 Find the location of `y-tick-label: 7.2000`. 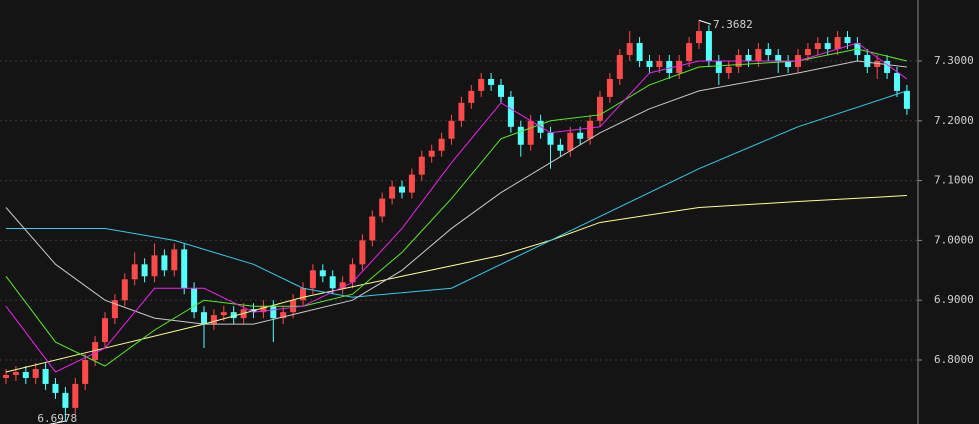

y-tick-label: 7.2000 is located at coordinates (954, 120).